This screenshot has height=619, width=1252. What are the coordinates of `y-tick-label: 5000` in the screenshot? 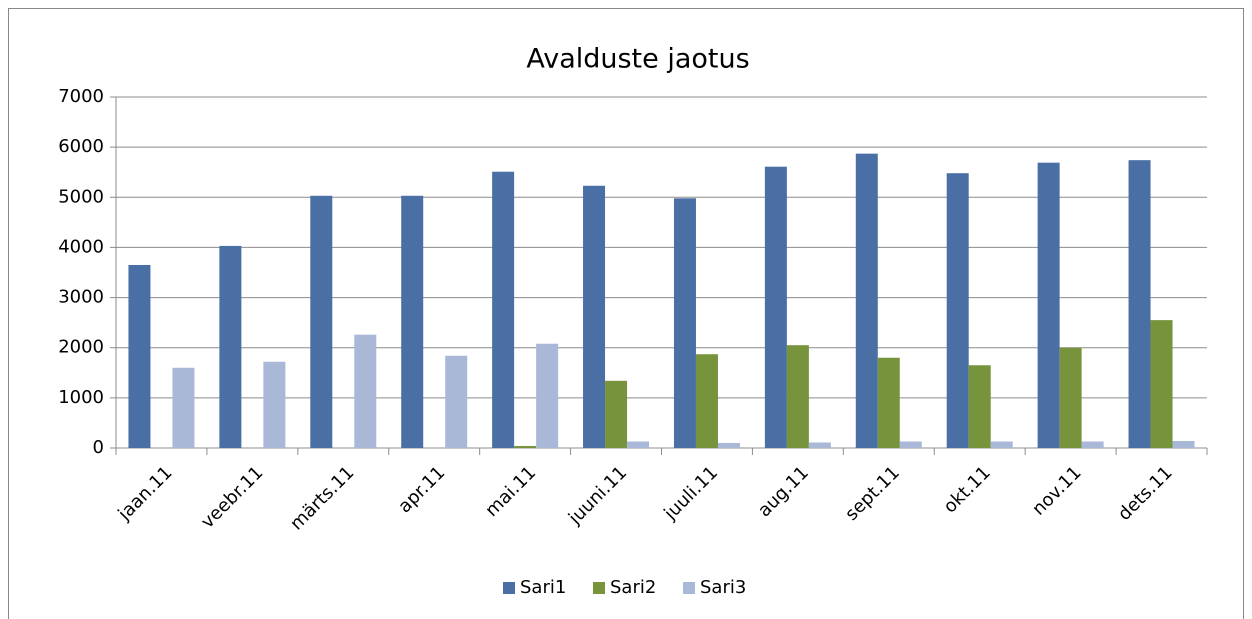 It's located at (81, 196).